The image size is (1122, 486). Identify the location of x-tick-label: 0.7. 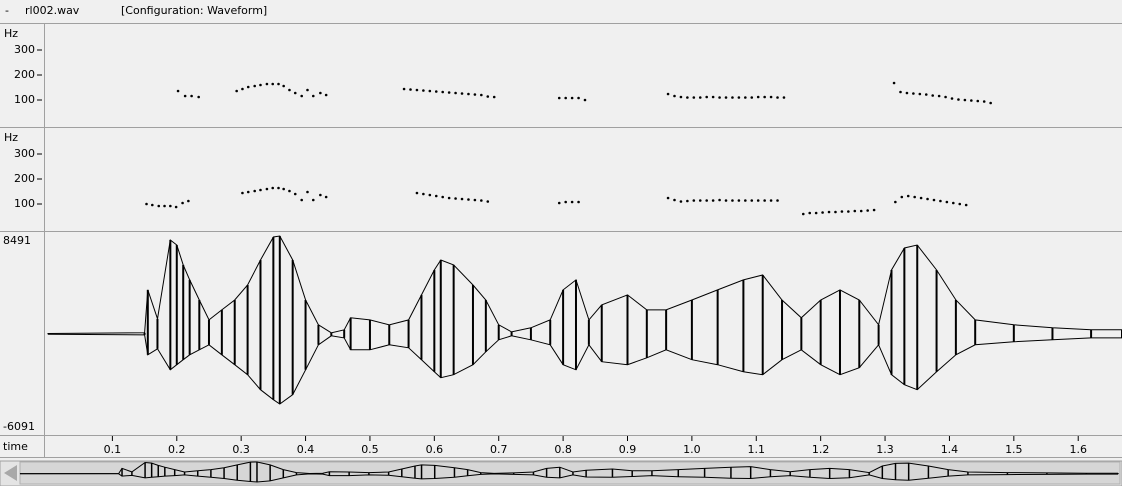
(499, 449).